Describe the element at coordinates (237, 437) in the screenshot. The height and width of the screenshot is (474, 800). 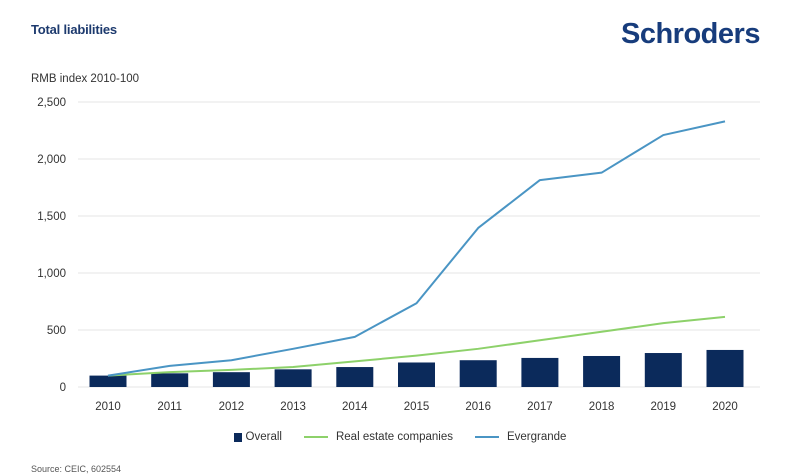
I see `legend-swatch-overall` at that location.